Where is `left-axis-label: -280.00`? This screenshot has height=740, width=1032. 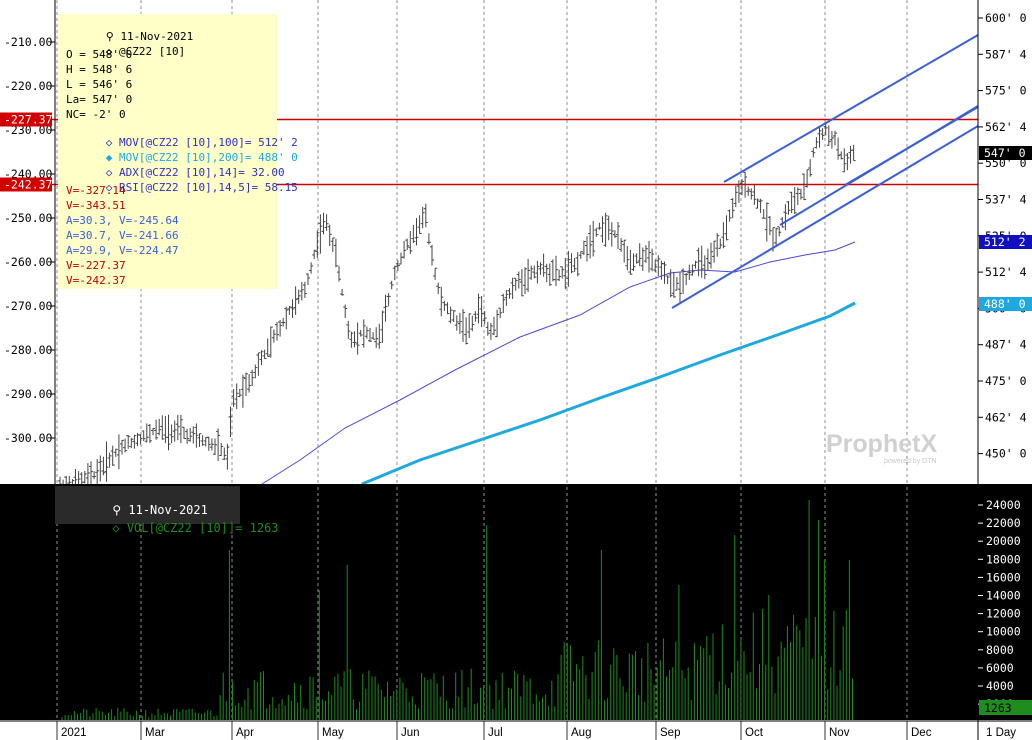 left-axis-label: -280.00 is located at coordinates (28, 350).